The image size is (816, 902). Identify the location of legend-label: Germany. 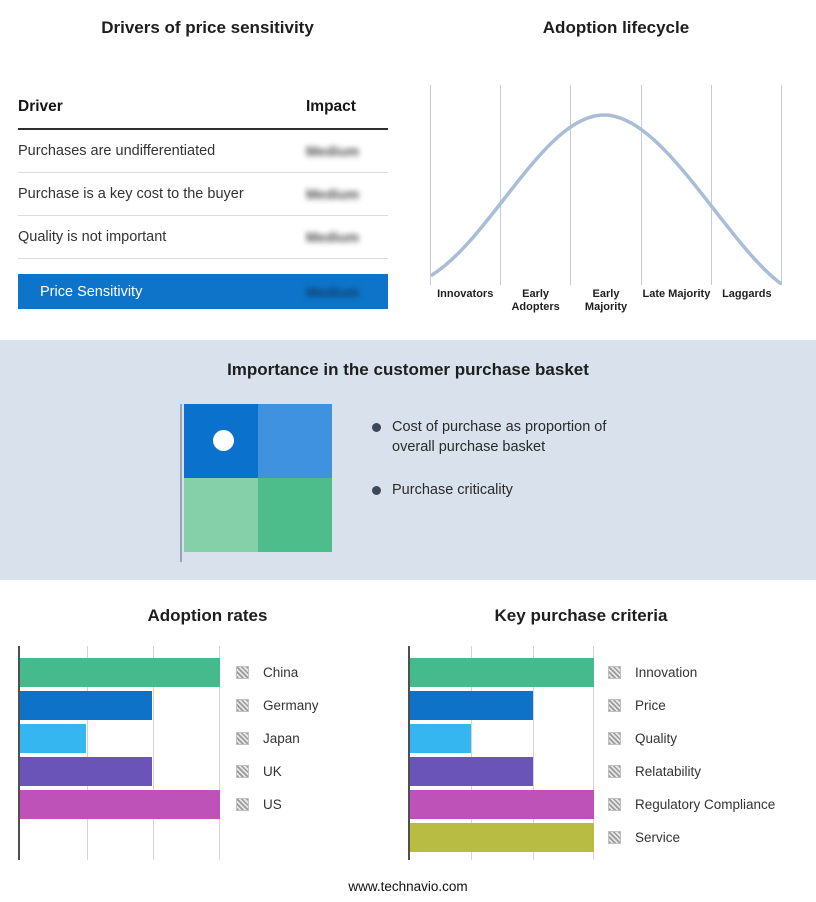
(291, 705).